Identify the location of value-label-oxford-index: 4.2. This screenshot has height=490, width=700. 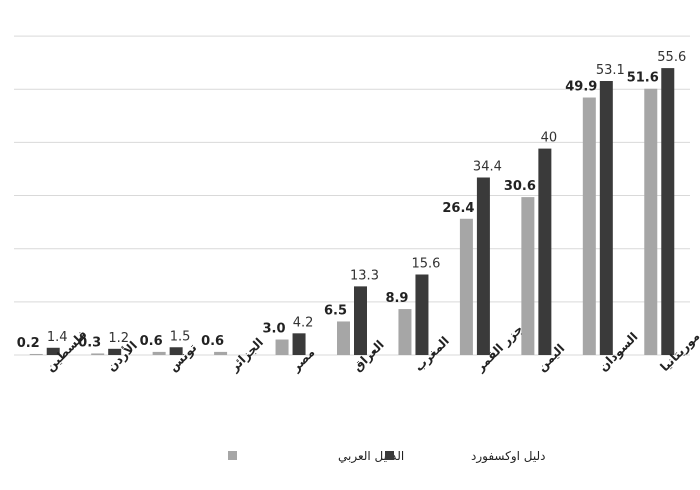
(303, 322).